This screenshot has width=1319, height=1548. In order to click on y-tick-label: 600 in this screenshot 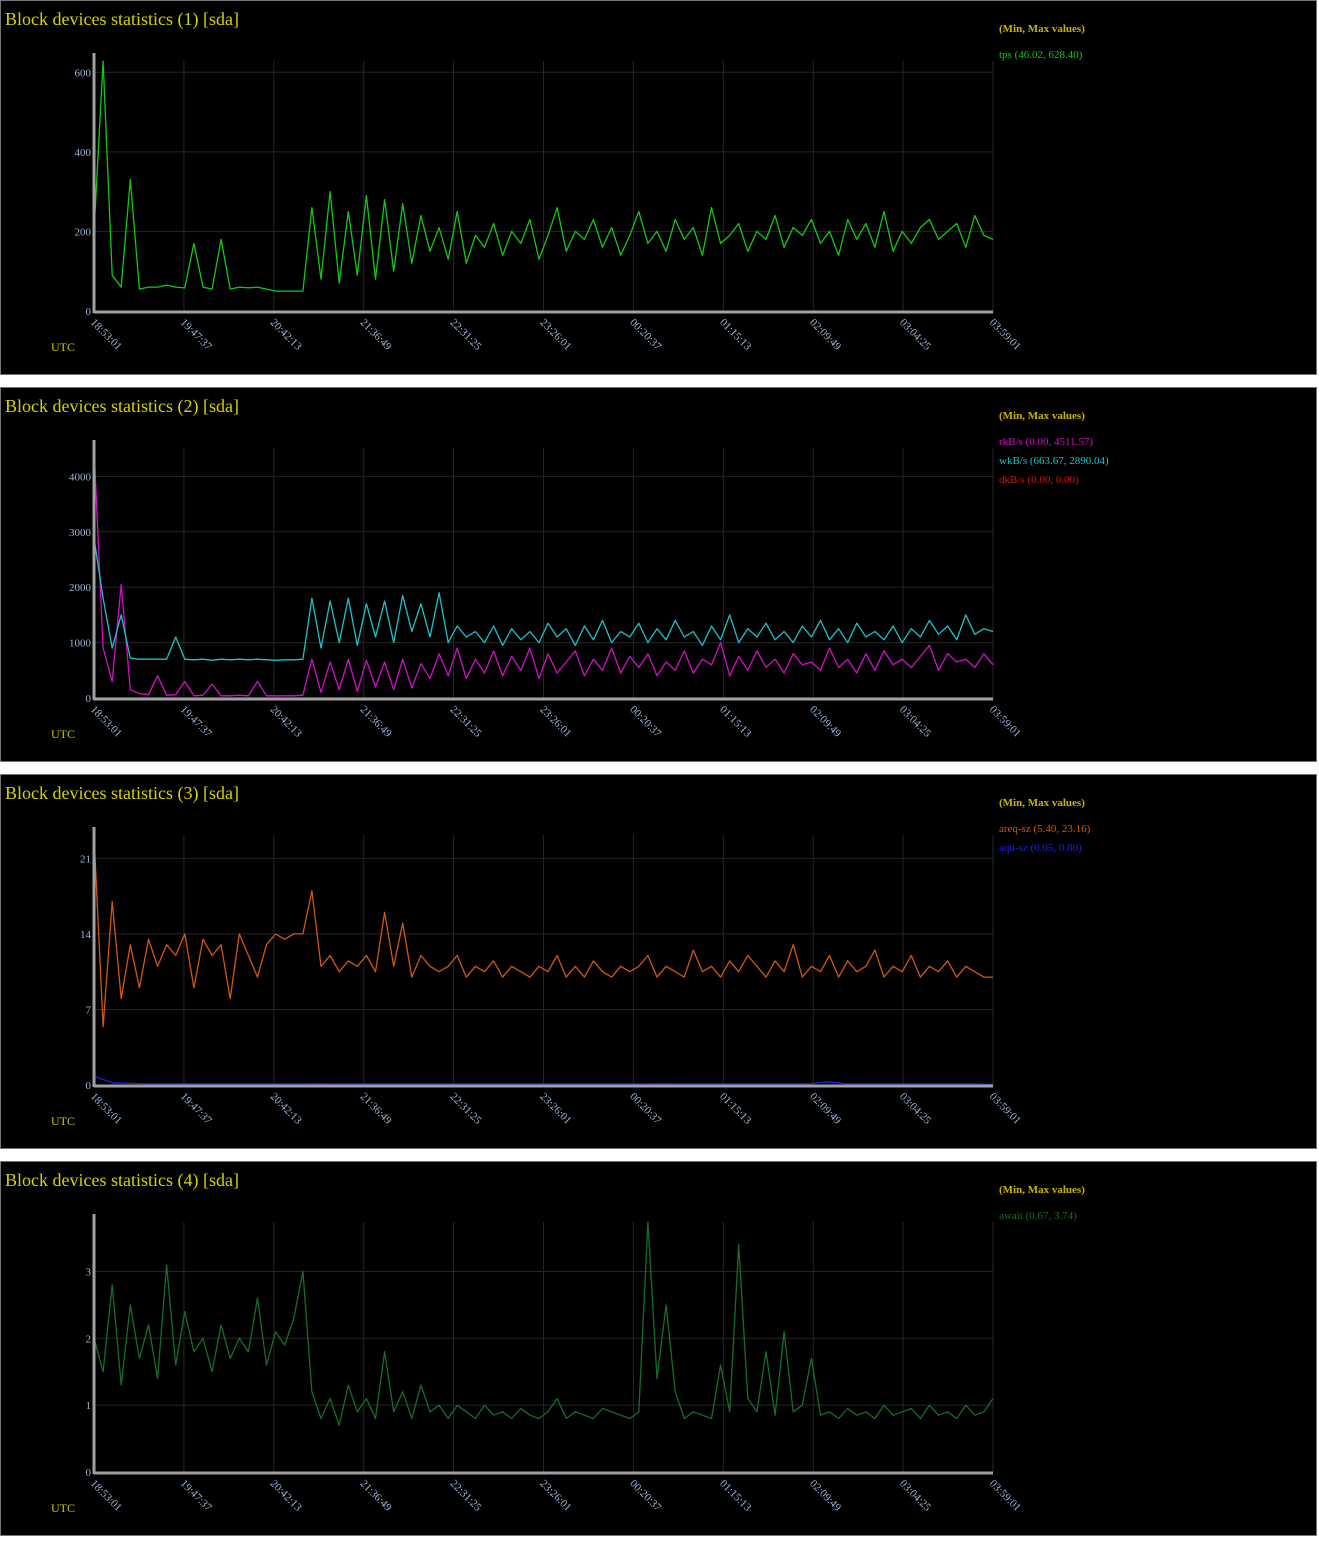, I will do `click(83, 73)`.